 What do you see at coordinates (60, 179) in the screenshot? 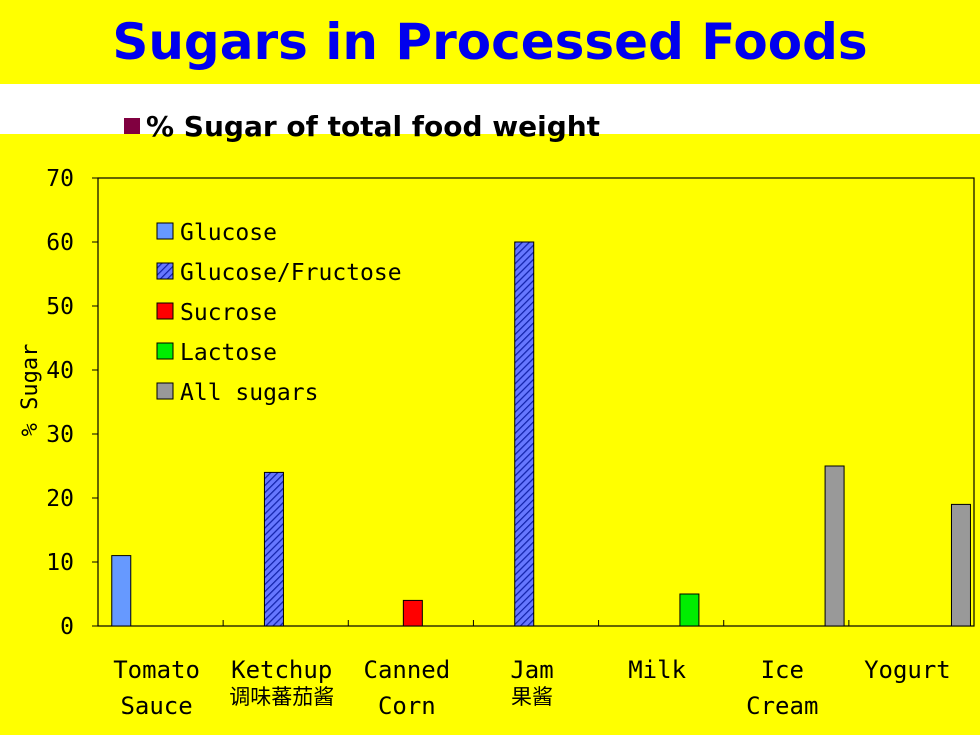
I see `y-tick-label: 70` at bounding box center [60, 179].